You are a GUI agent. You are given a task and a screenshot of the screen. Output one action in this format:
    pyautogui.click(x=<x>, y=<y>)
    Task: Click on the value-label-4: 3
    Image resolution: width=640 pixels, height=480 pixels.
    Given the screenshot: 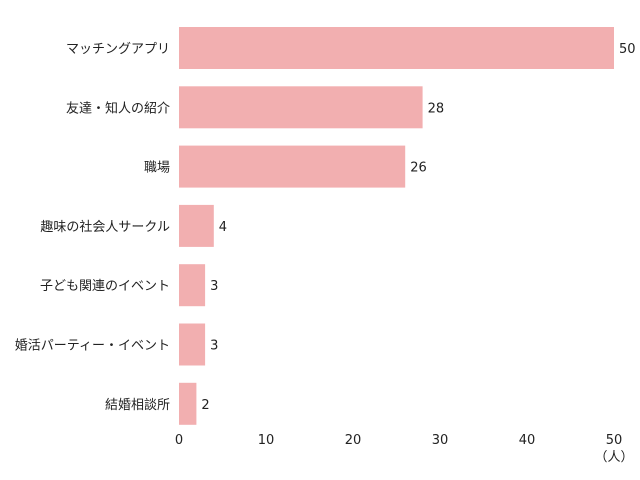 What is the action you would take?
    pyautogui.click(x=214, y=286)
    